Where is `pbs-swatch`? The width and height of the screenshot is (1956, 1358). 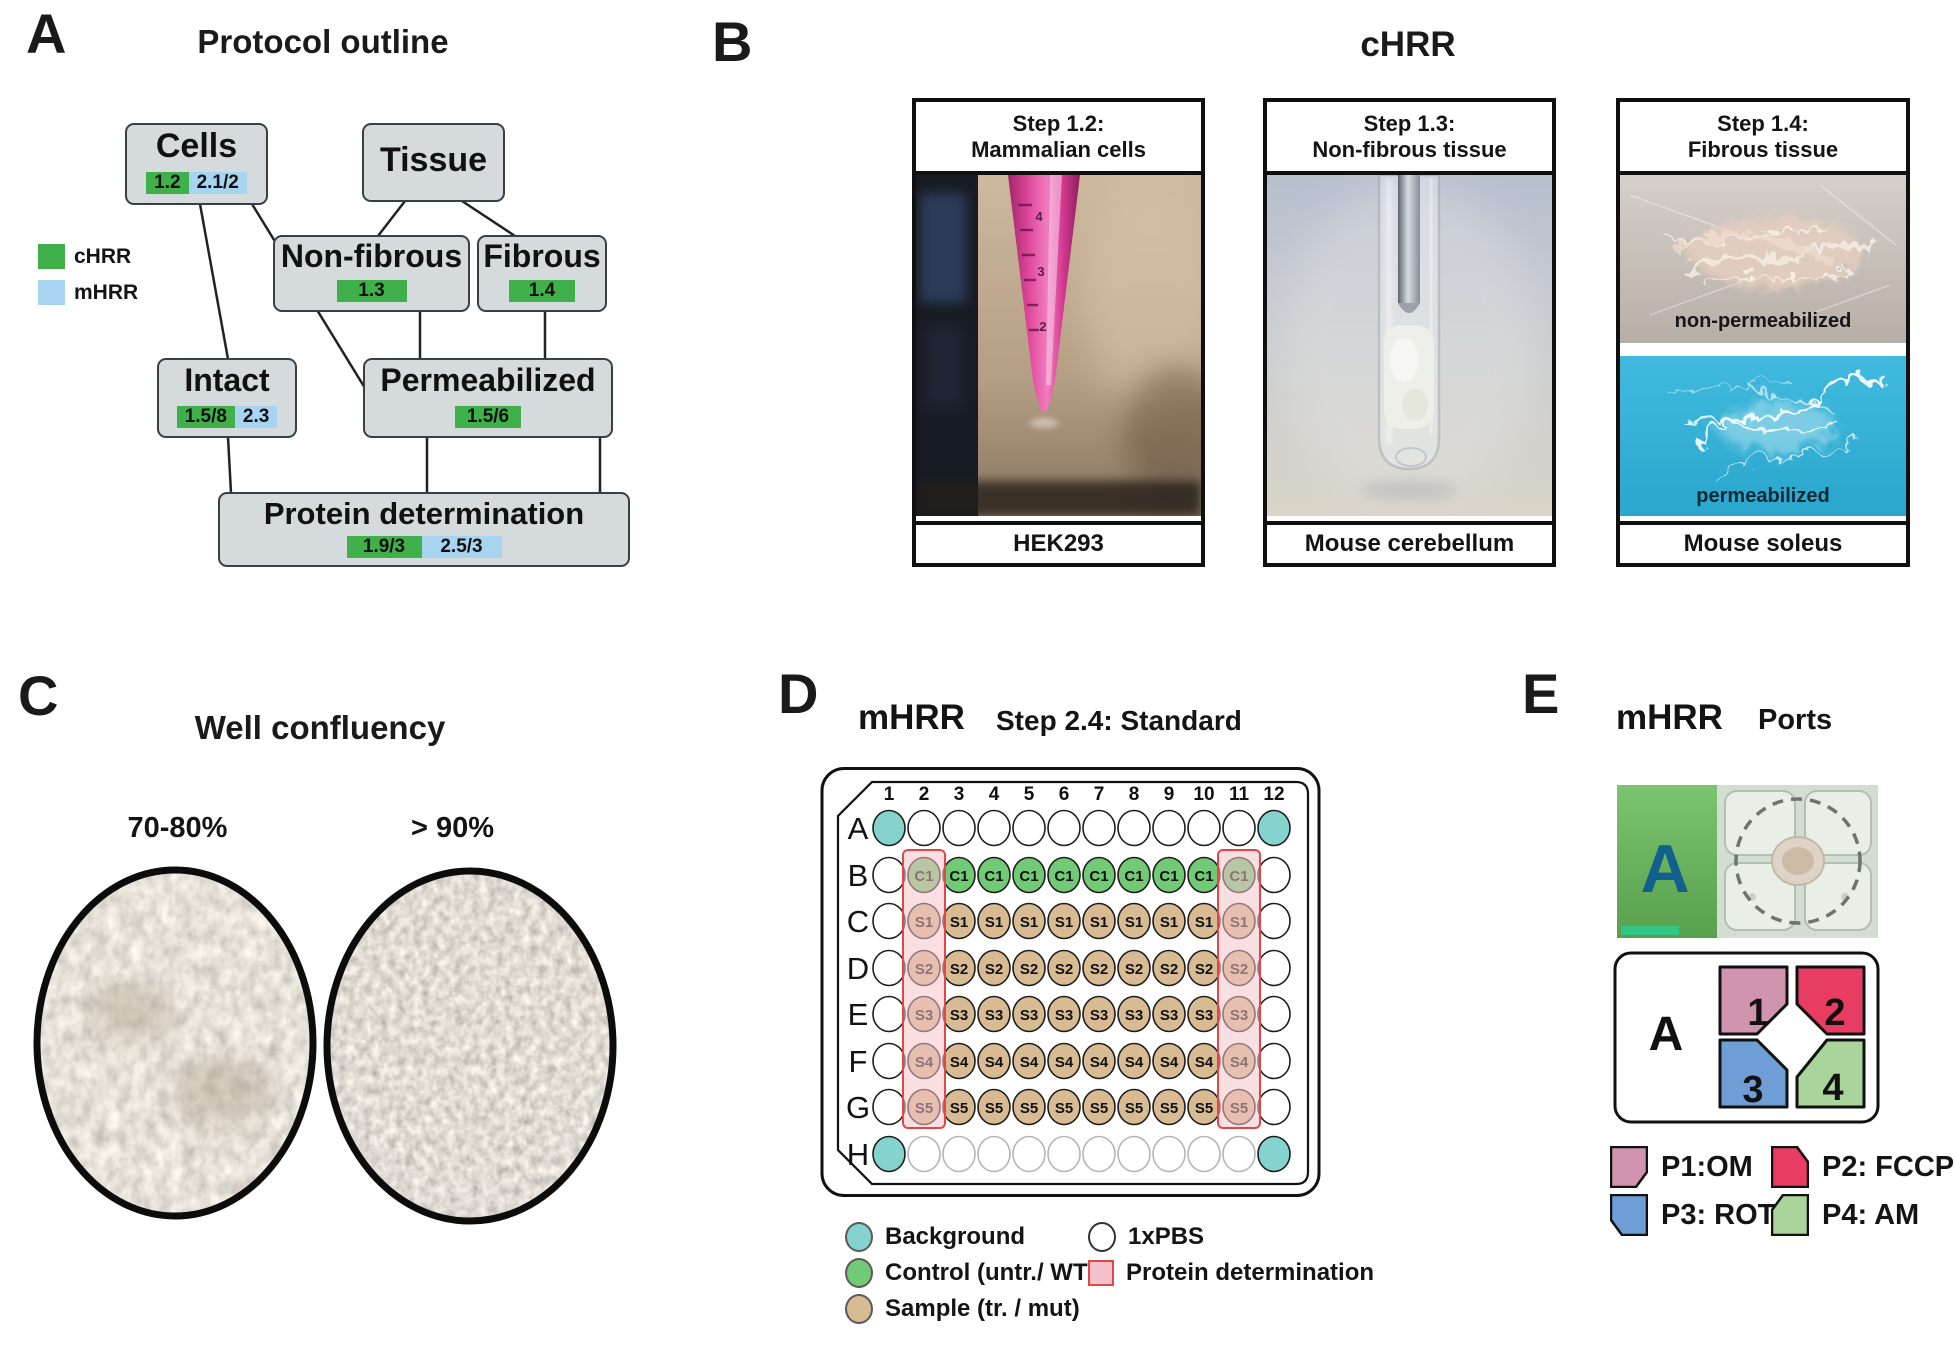 pbs-swatch is located at coordinates (1102, 1237).